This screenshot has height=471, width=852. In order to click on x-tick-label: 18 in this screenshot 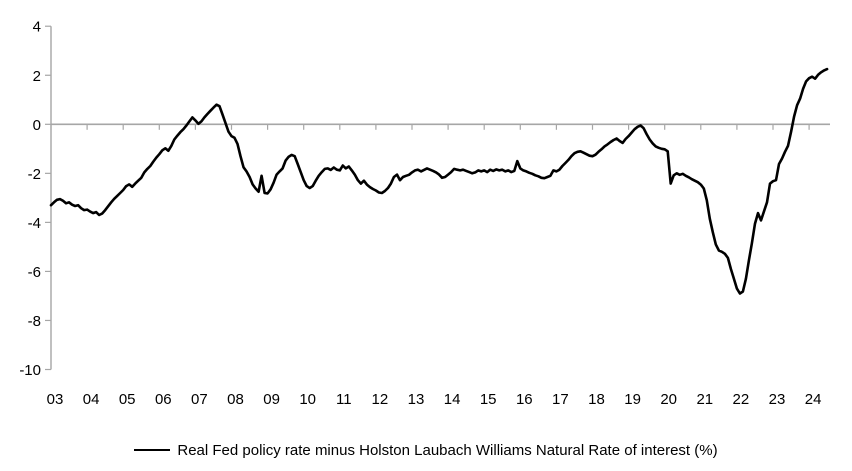, I will do `click(596, 399)`.